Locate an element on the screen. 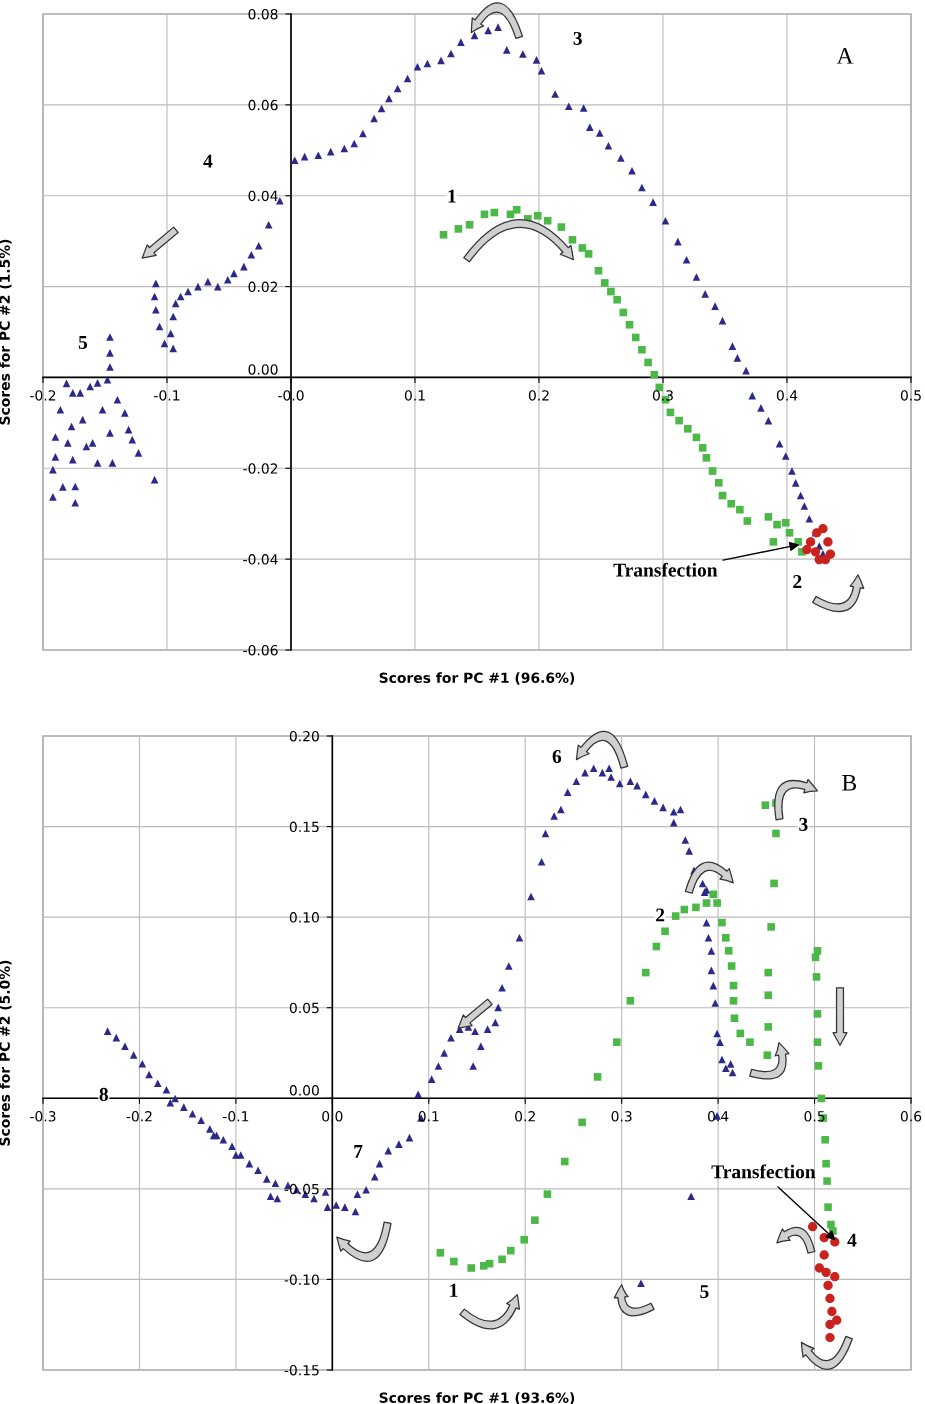  y-tick-label: 0.08 is located at coordinates (263, 14).